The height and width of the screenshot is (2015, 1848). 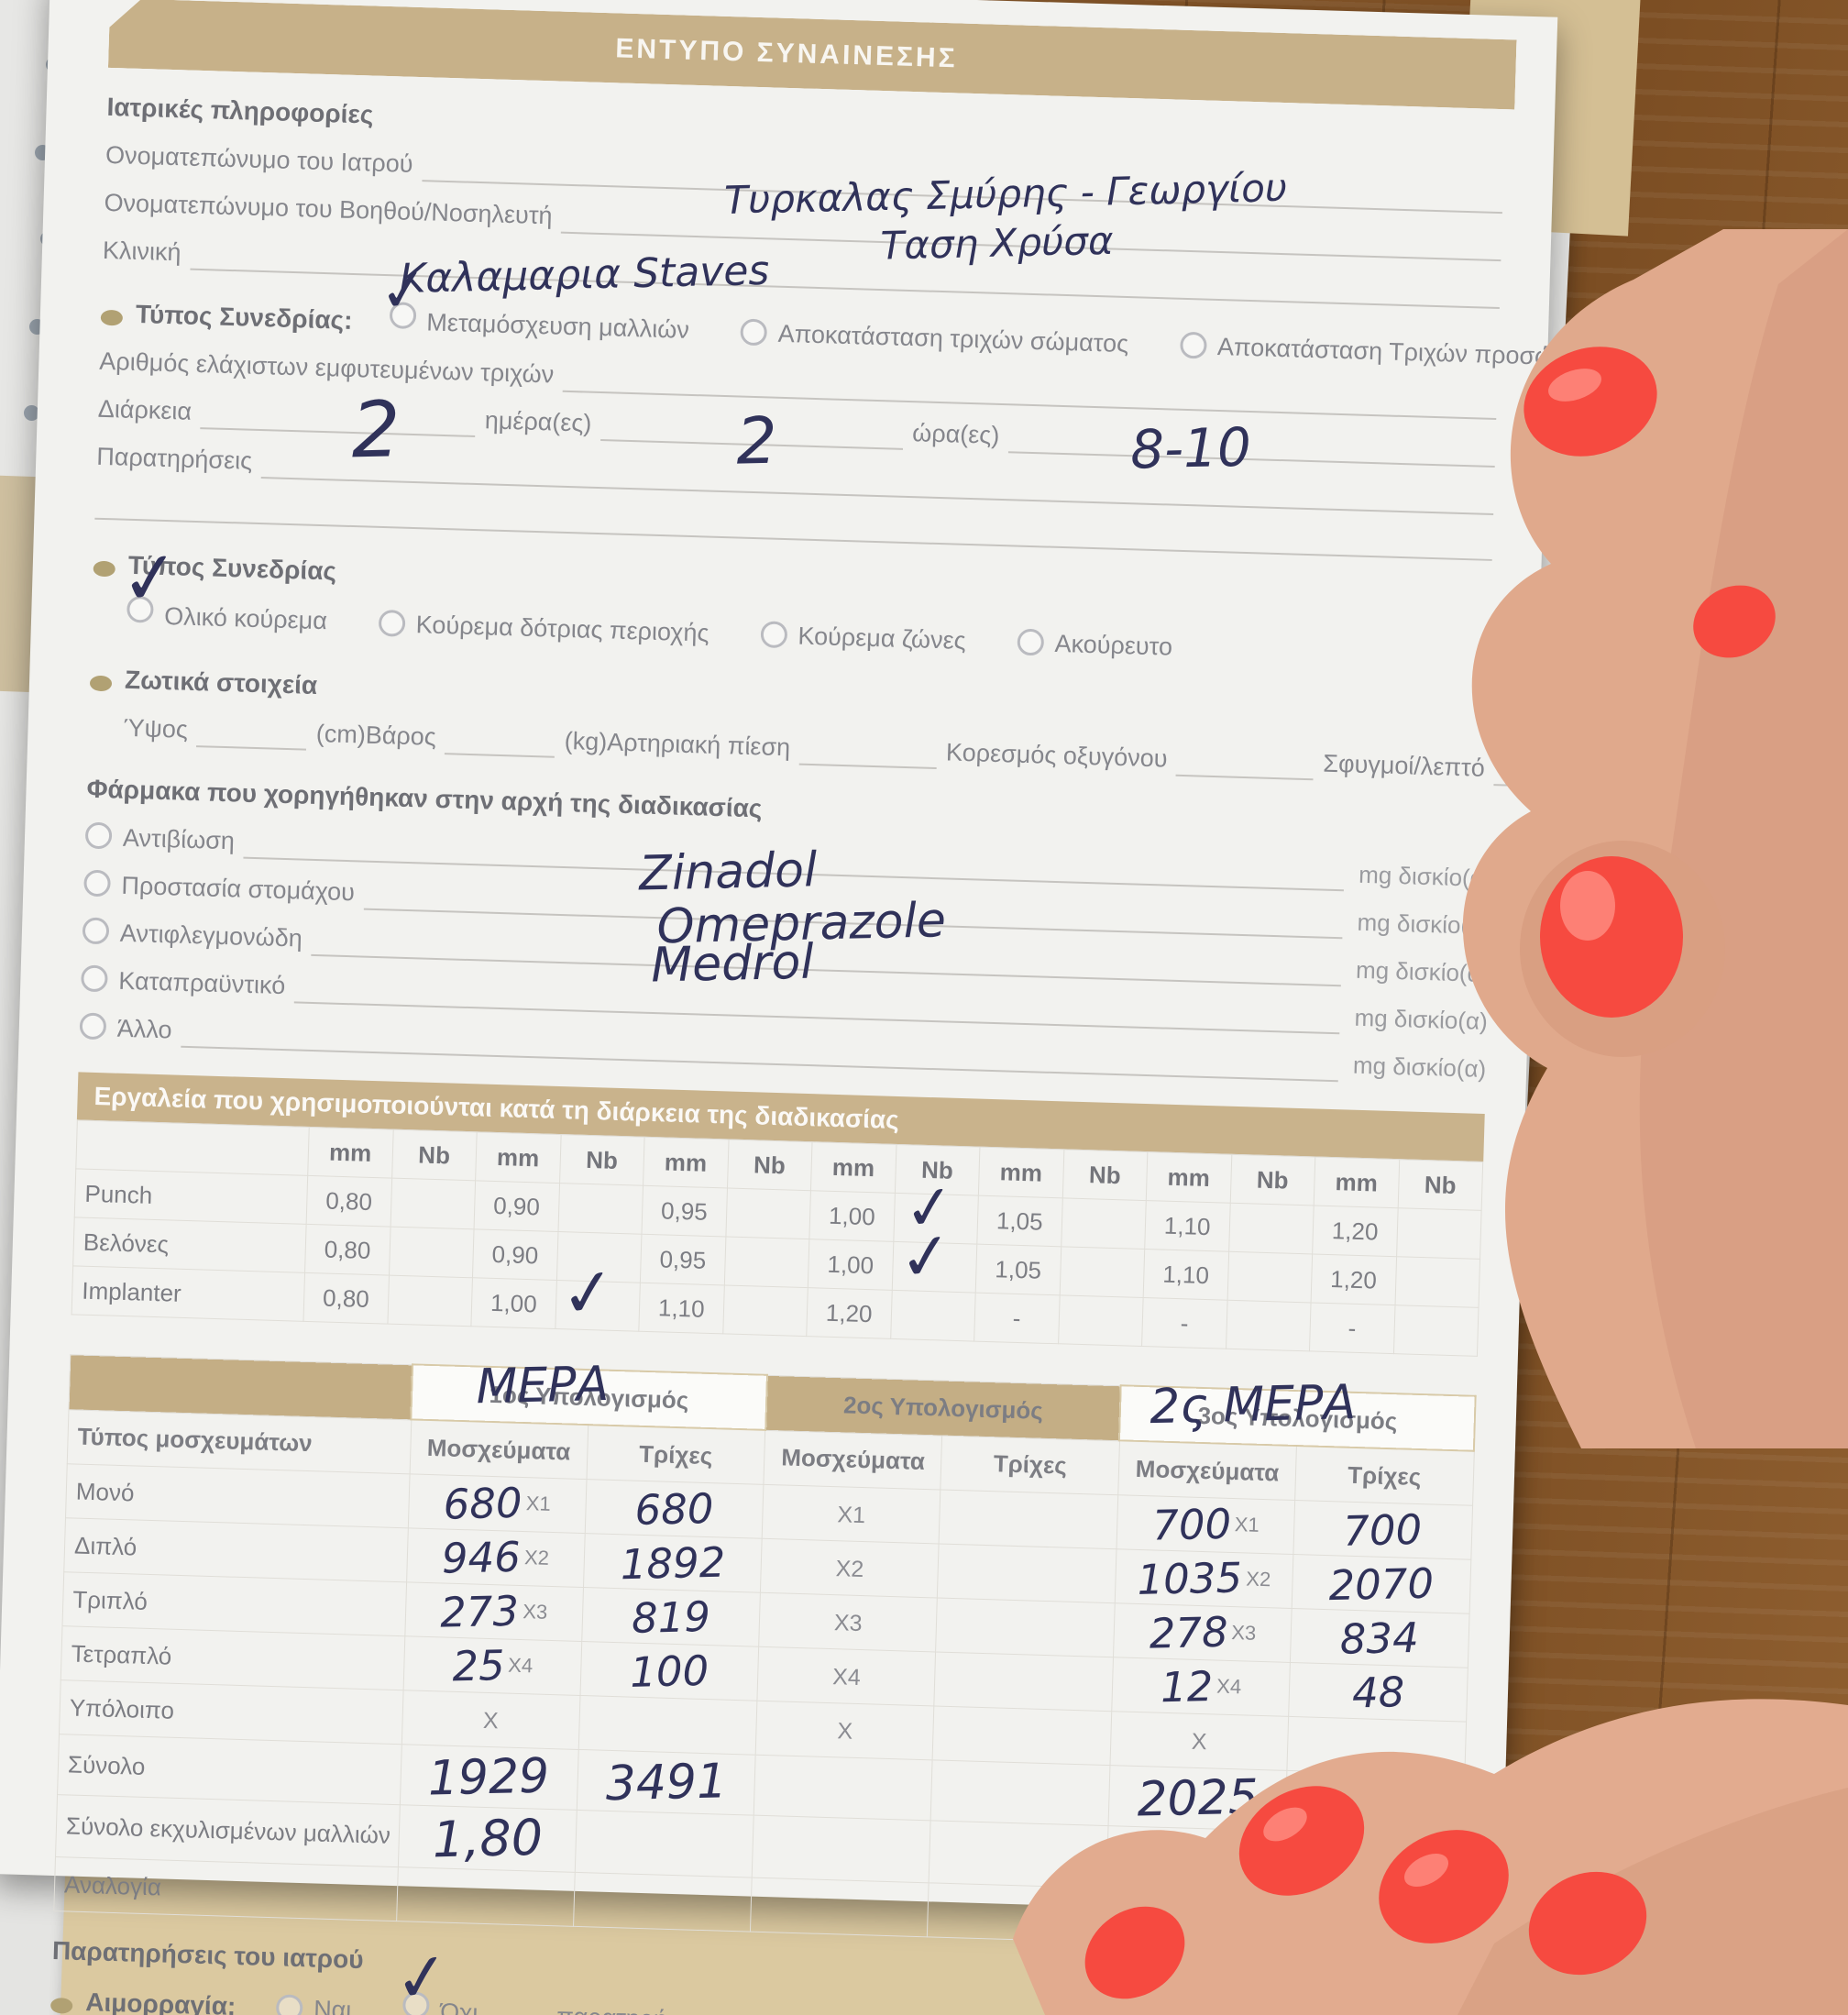 What do you see at coordinates (240, 111) in the screenshot?
I see `section-medical-info: Ιατρικές πληροφορίες` at bounding box center [240, 111].